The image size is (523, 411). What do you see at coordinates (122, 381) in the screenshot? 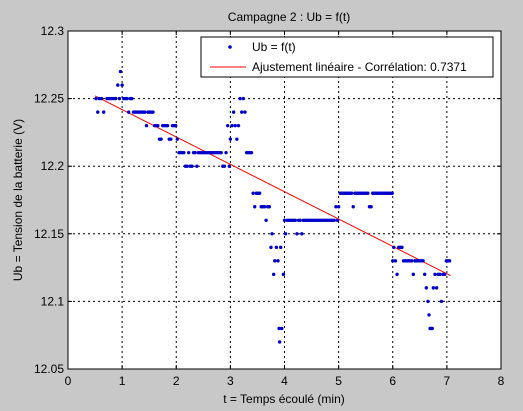
I see `x-tick-label: 1` at bounding box center [122, 381].